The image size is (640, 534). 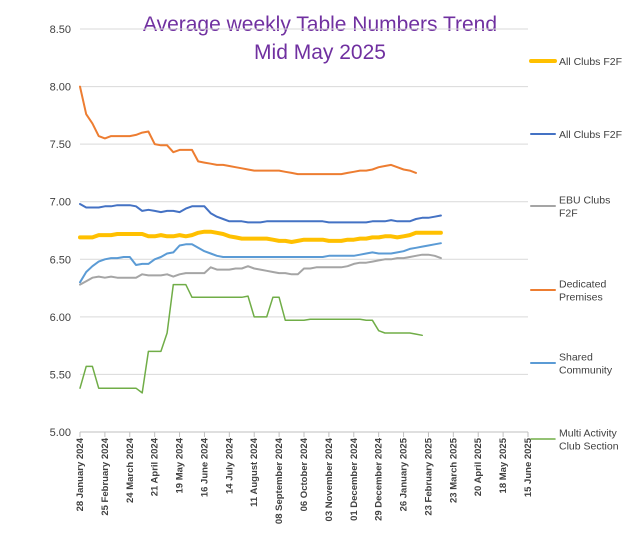 What do you see at coordinates (453, 470) in the screenshot?
I see `x-tick-label: 23 March 2025` at bounding box center [453, 470].